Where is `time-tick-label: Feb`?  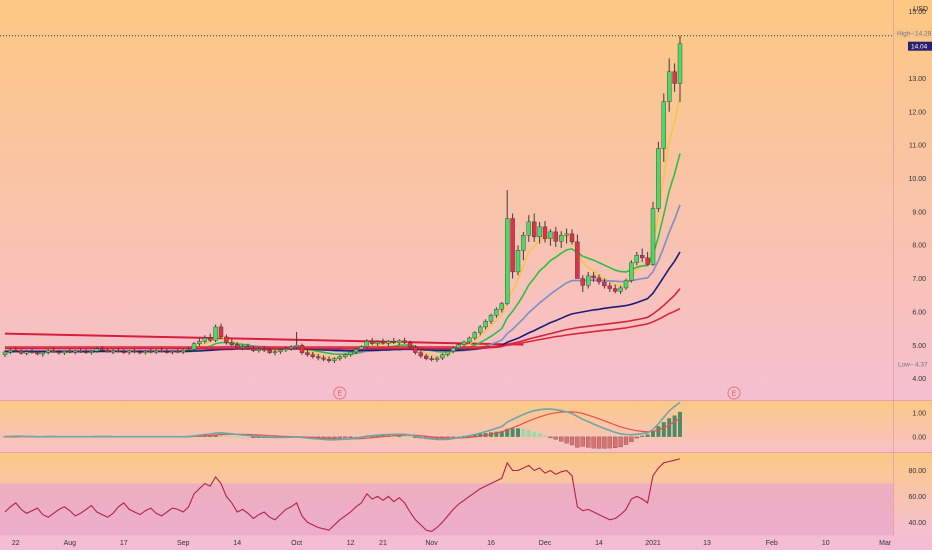 time-tick-label: Feb is located at coordinates (772, 543).